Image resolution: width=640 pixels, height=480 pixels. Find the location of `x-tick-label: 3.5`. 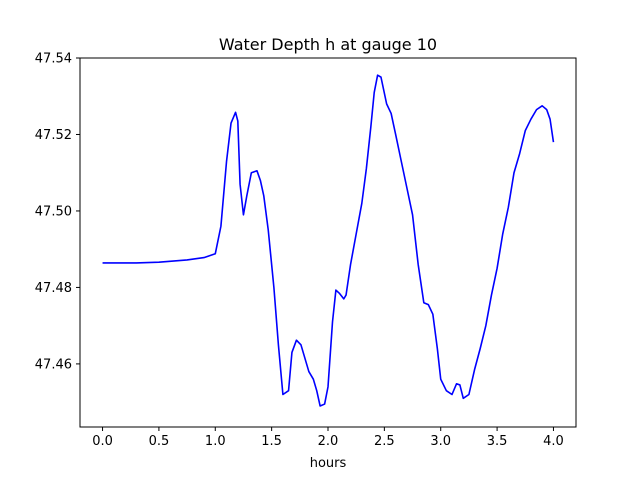

x-tick-label: 3.5 is located at coordinates (497, 441).